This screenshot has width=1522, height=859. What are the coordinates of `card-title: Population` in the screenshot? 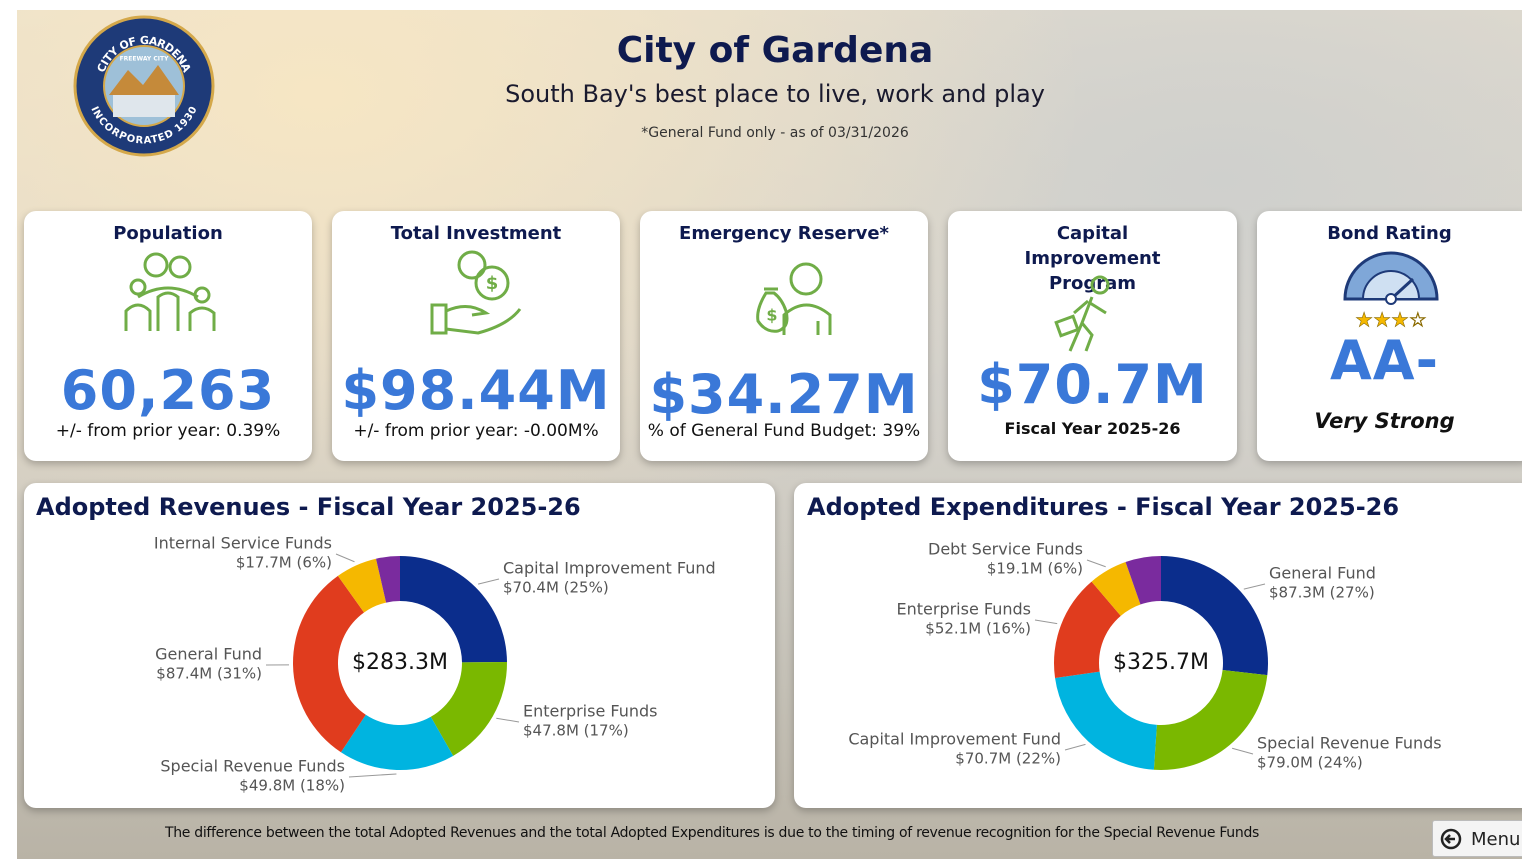 It's located at (168, 233).